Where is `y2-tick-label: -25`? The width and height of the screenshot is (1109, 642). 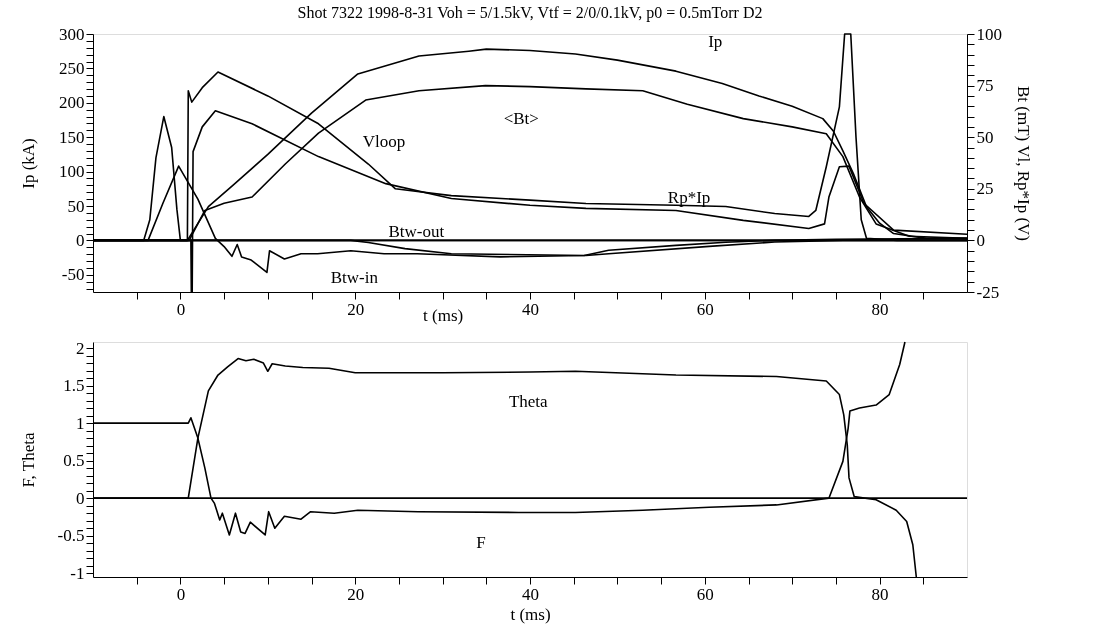 y2-tick-label: -25 is located at coordinates (988, 292).